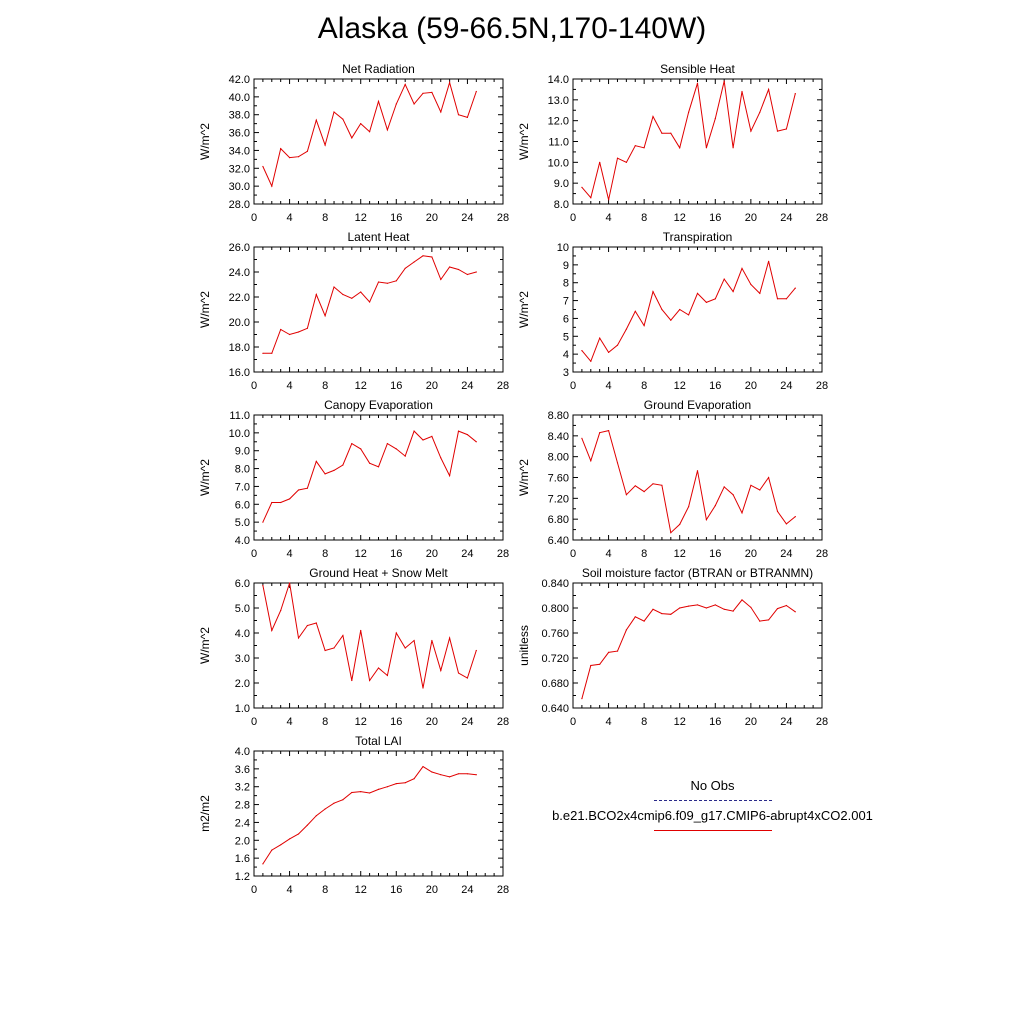 This screenshot has width=1024, height=1024. What do you see at coordinates (242, 841) in the screenshot?
I see `y-tick-label: 2.0` at bounding box center [242, 841].